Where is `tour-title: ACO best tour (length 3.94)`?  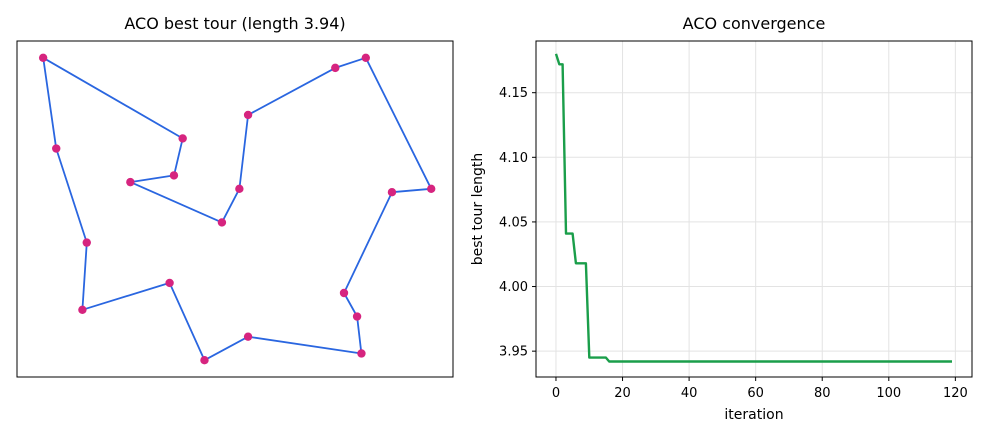 tour-title: ACO best tour (length 3.94) is located at coordinates (234, 23).